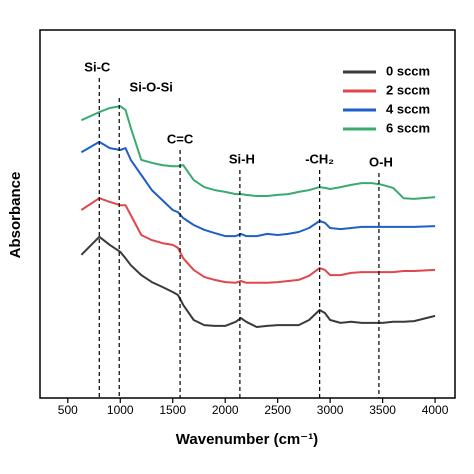 Image resolution: width=474 pixels, height=474 pixels. I want to click on x-tick-label: 1000, so click(120, 410).